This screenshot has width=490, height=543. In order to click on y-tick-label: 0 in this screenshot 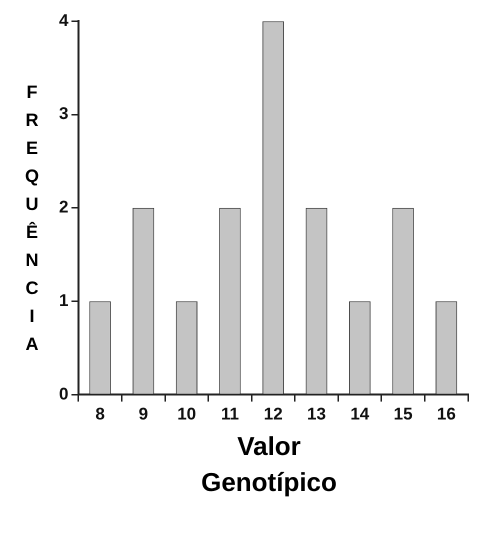, I will do `click(63, 394)`.